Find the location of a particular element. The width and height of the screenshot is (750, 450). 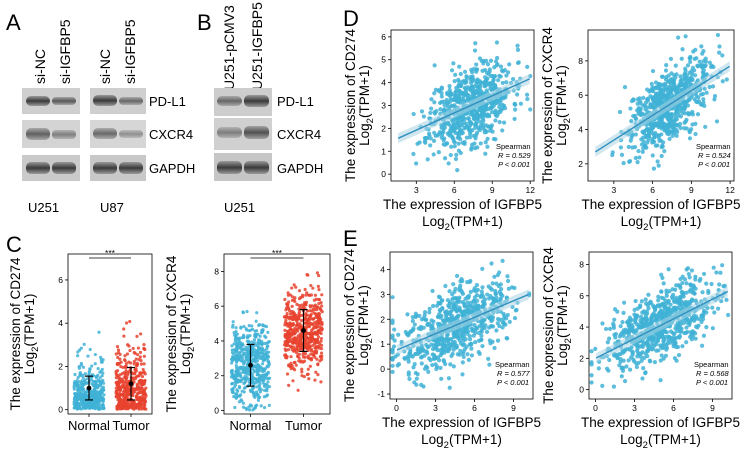

x-axis-title: The expression of IGFBP5 is located at coordinates (462, 204).